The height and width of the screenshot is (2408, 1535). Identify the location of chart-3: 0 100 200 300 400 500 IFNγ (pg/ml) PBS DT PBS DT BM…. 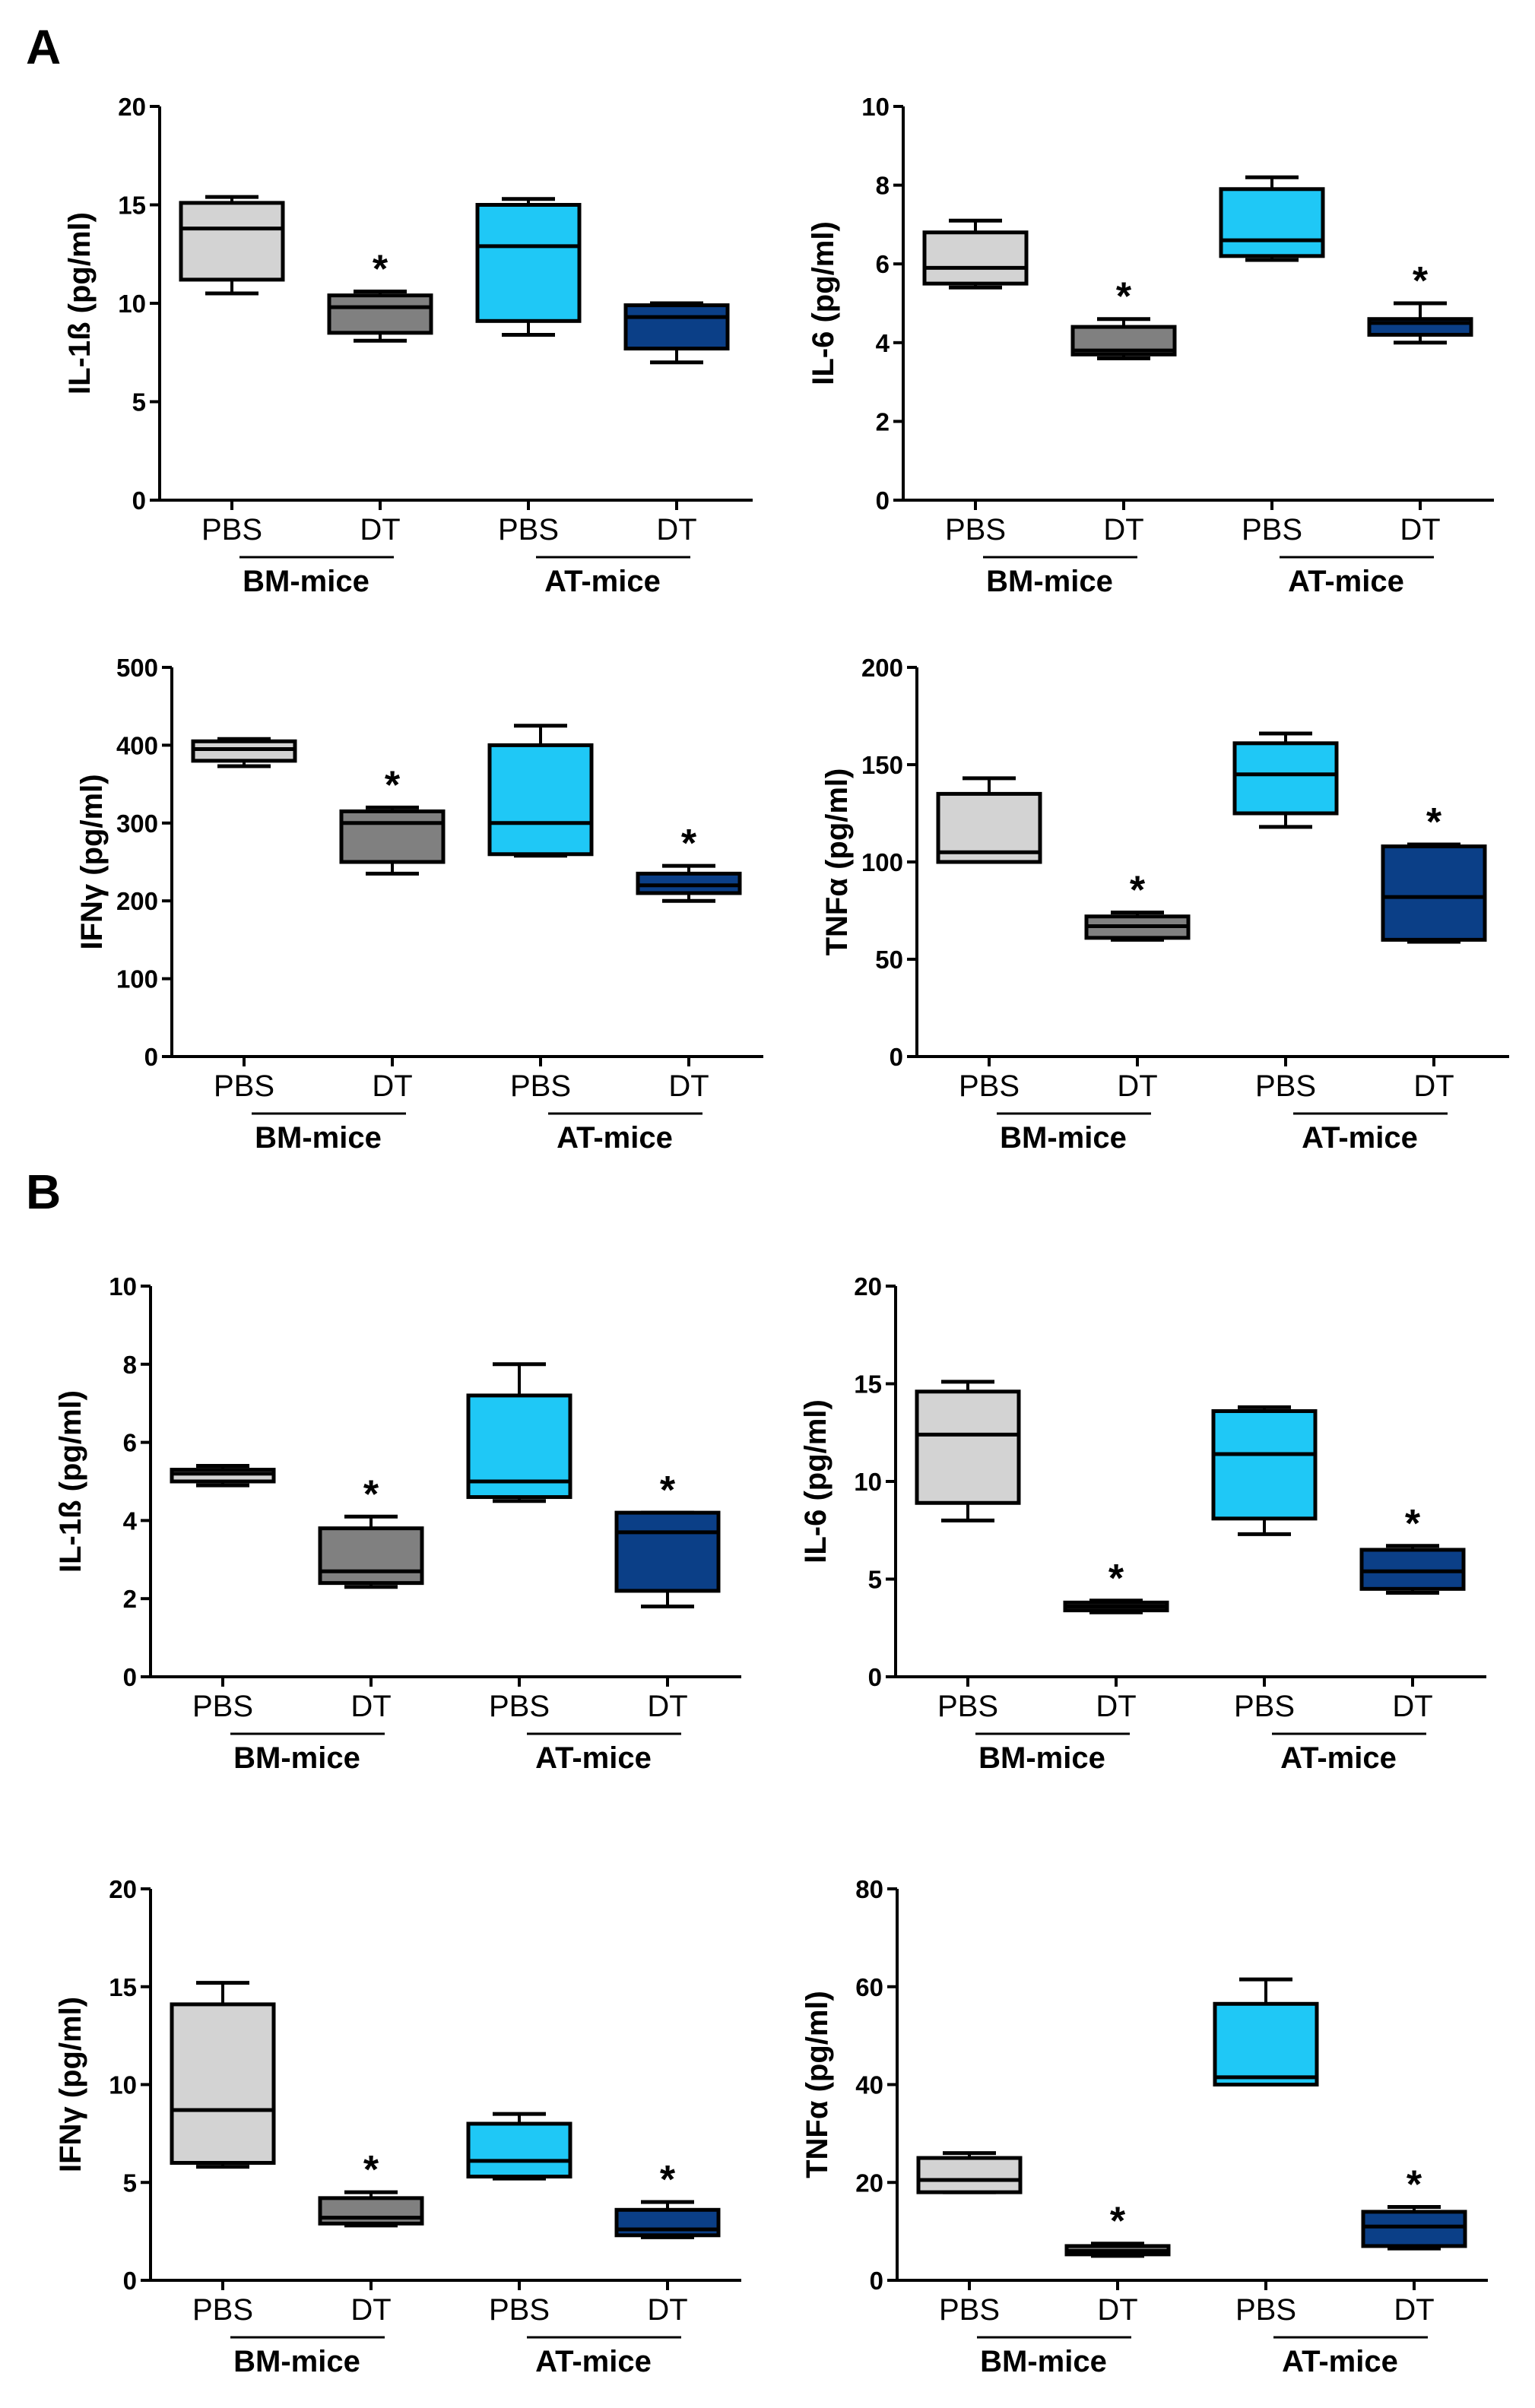
(419, 904).